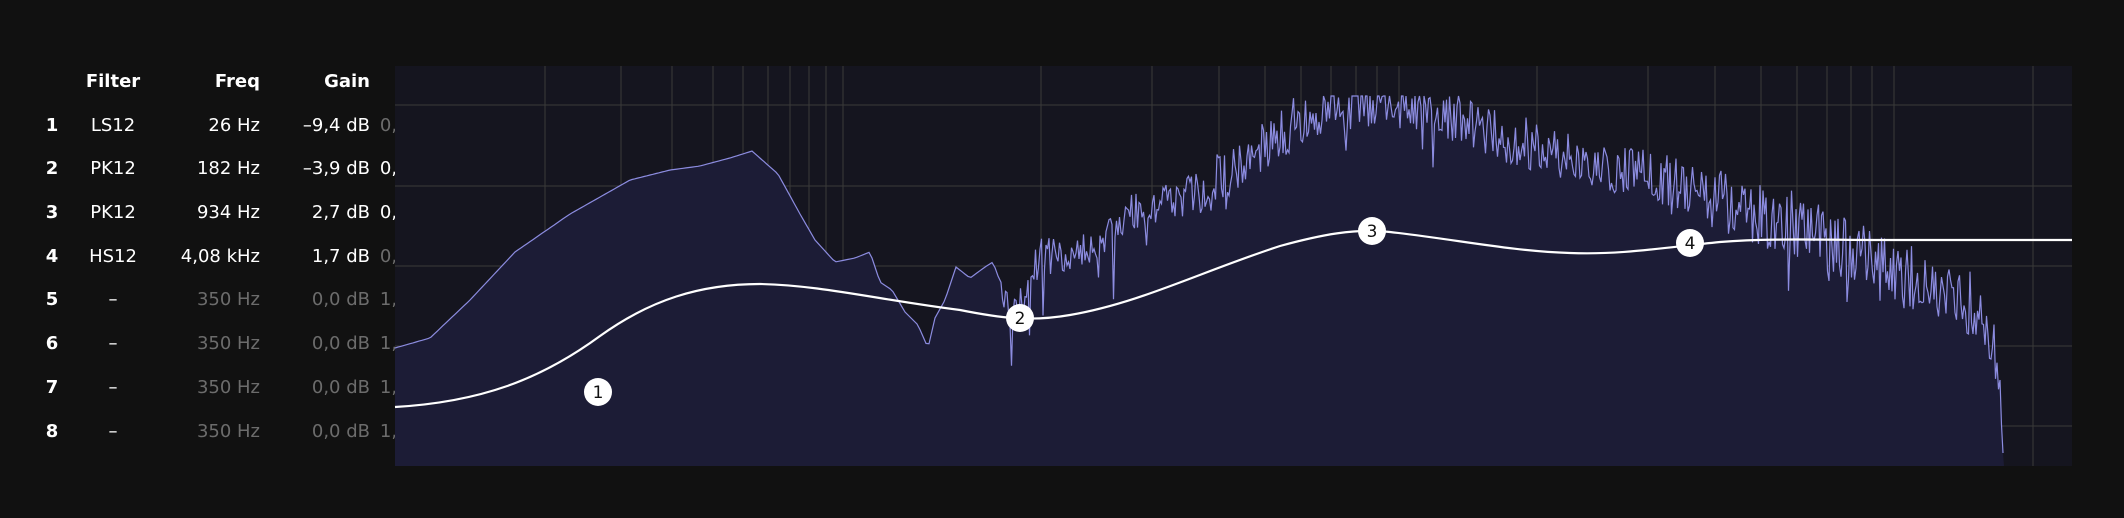 This screenshot has height=518, width=2124. What do you see at coordinates (347, 81) in the screenshot?
I see `header-gain: Gain` at bounding box center [347, 81].